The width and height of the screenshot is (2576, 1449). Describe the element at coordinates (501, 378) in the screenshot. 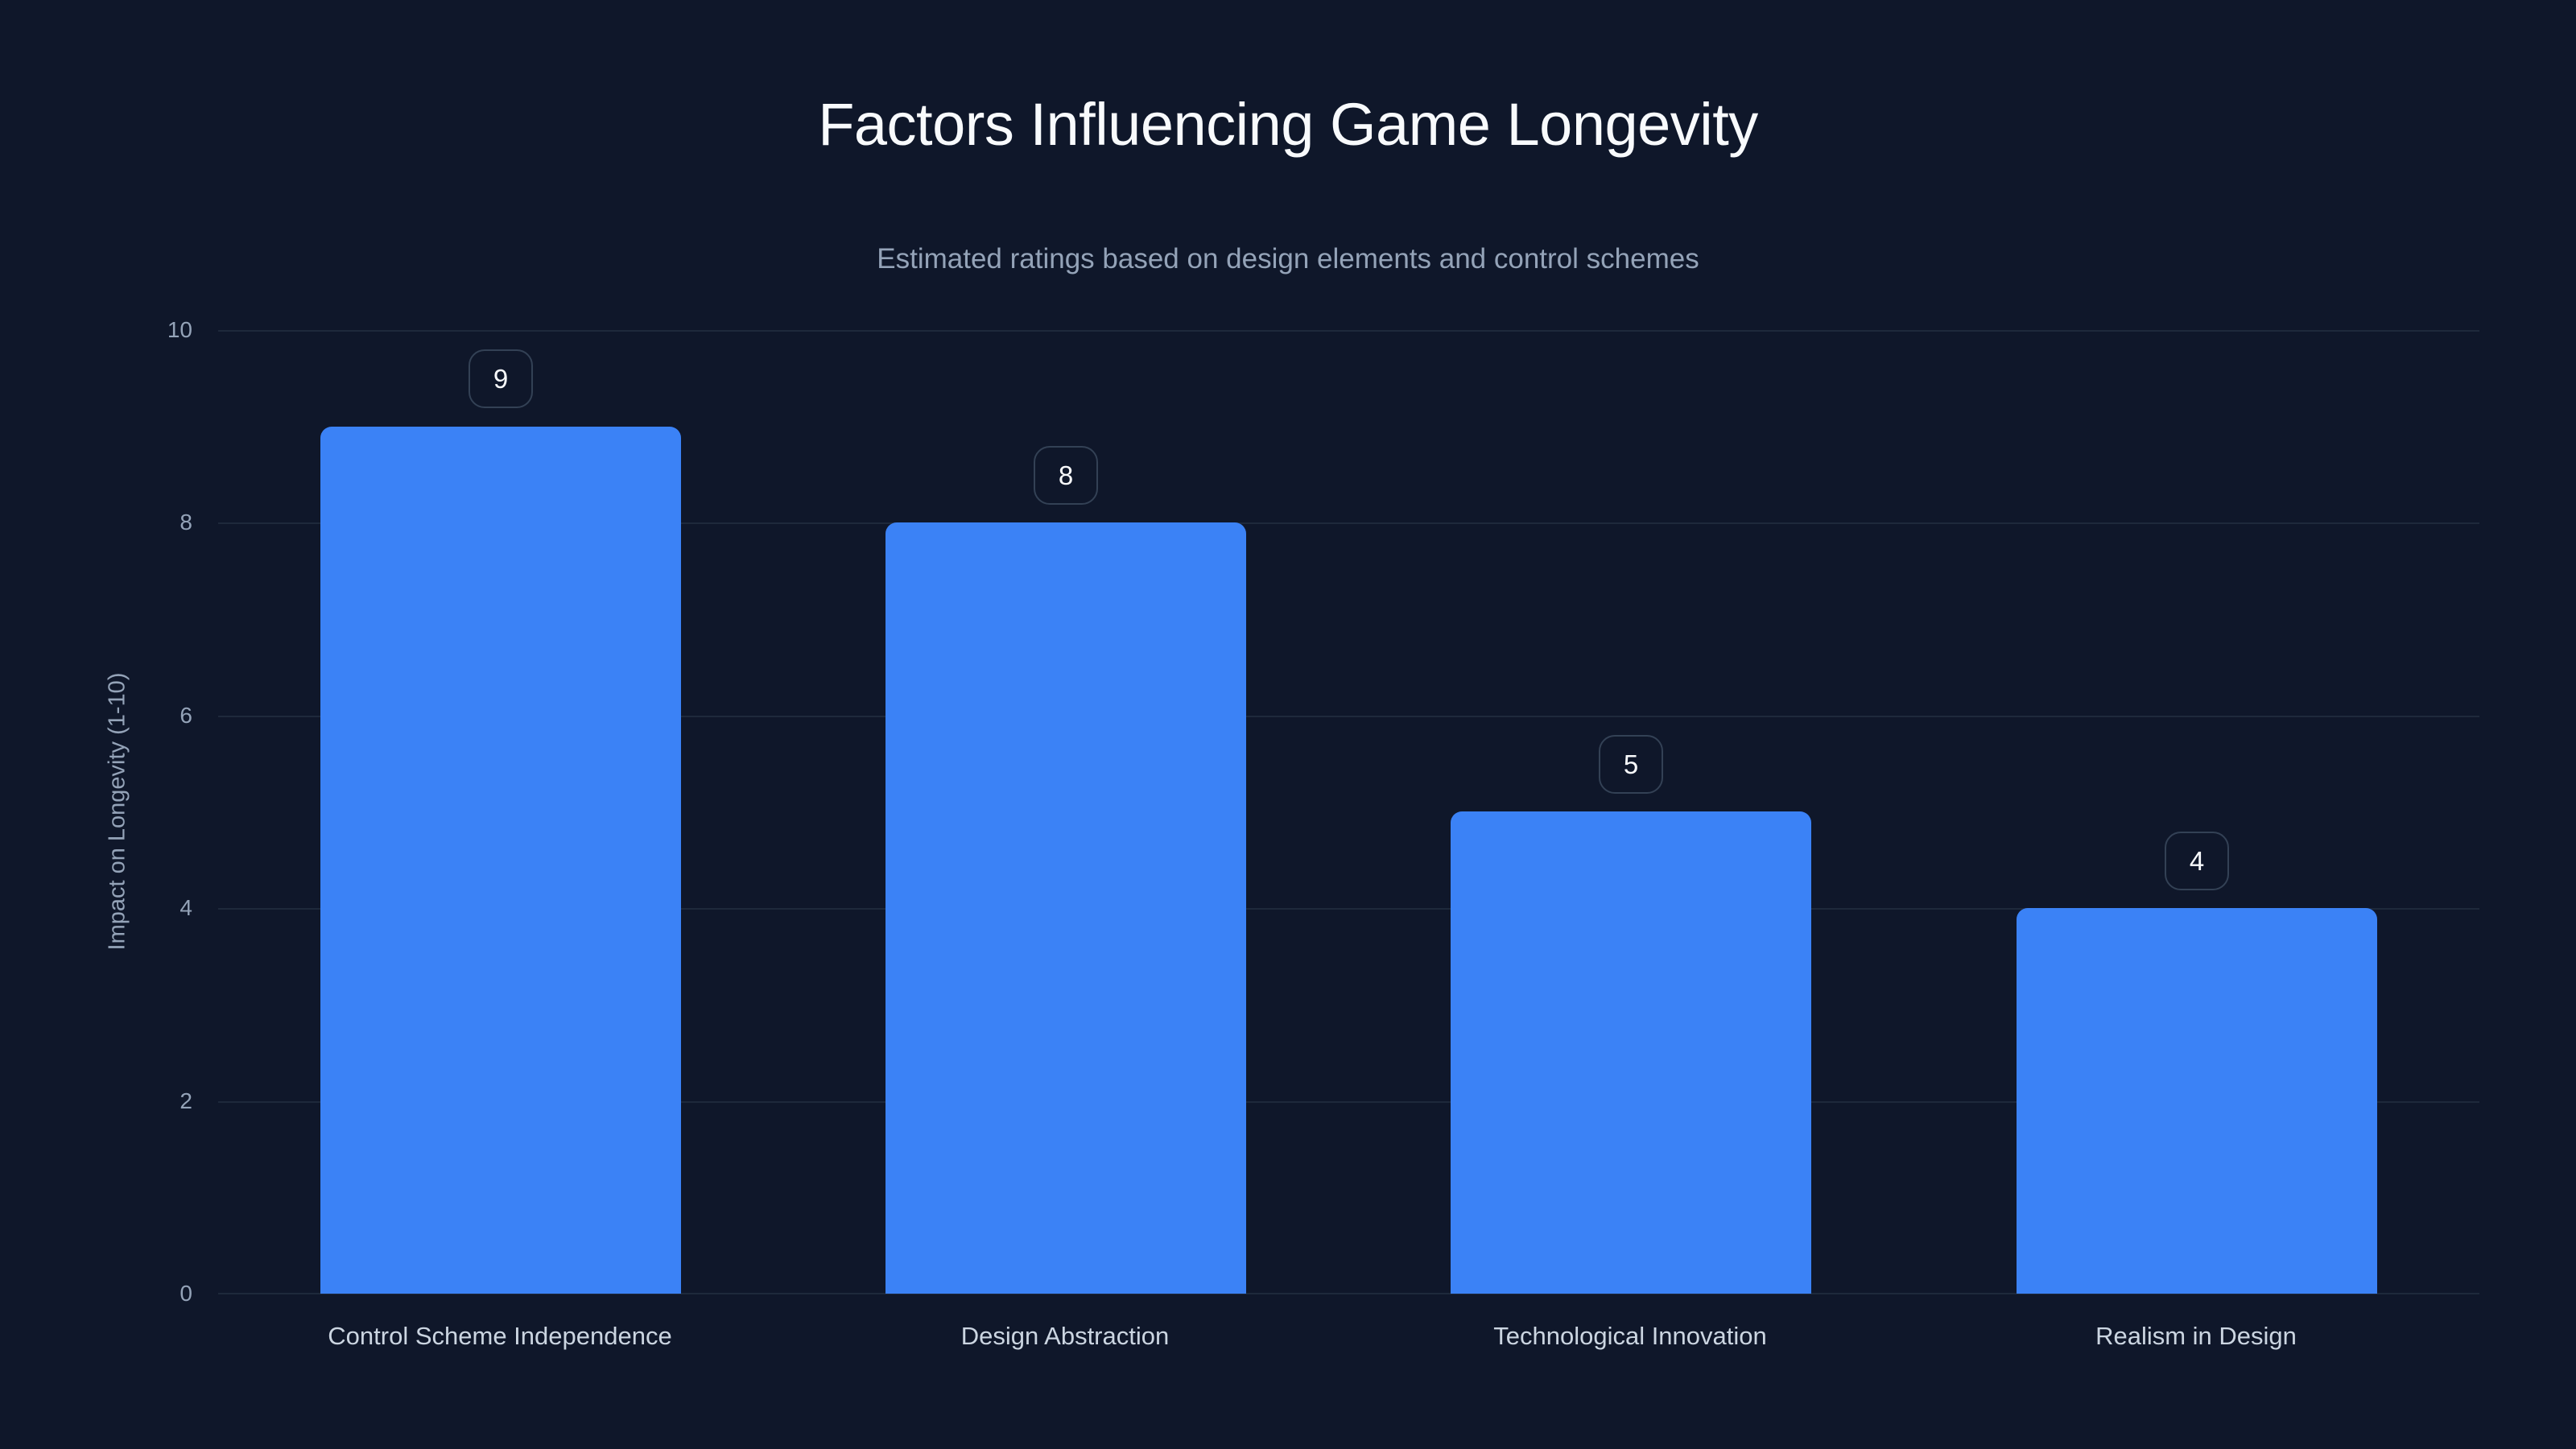

I see `value-label: 9` at that location.